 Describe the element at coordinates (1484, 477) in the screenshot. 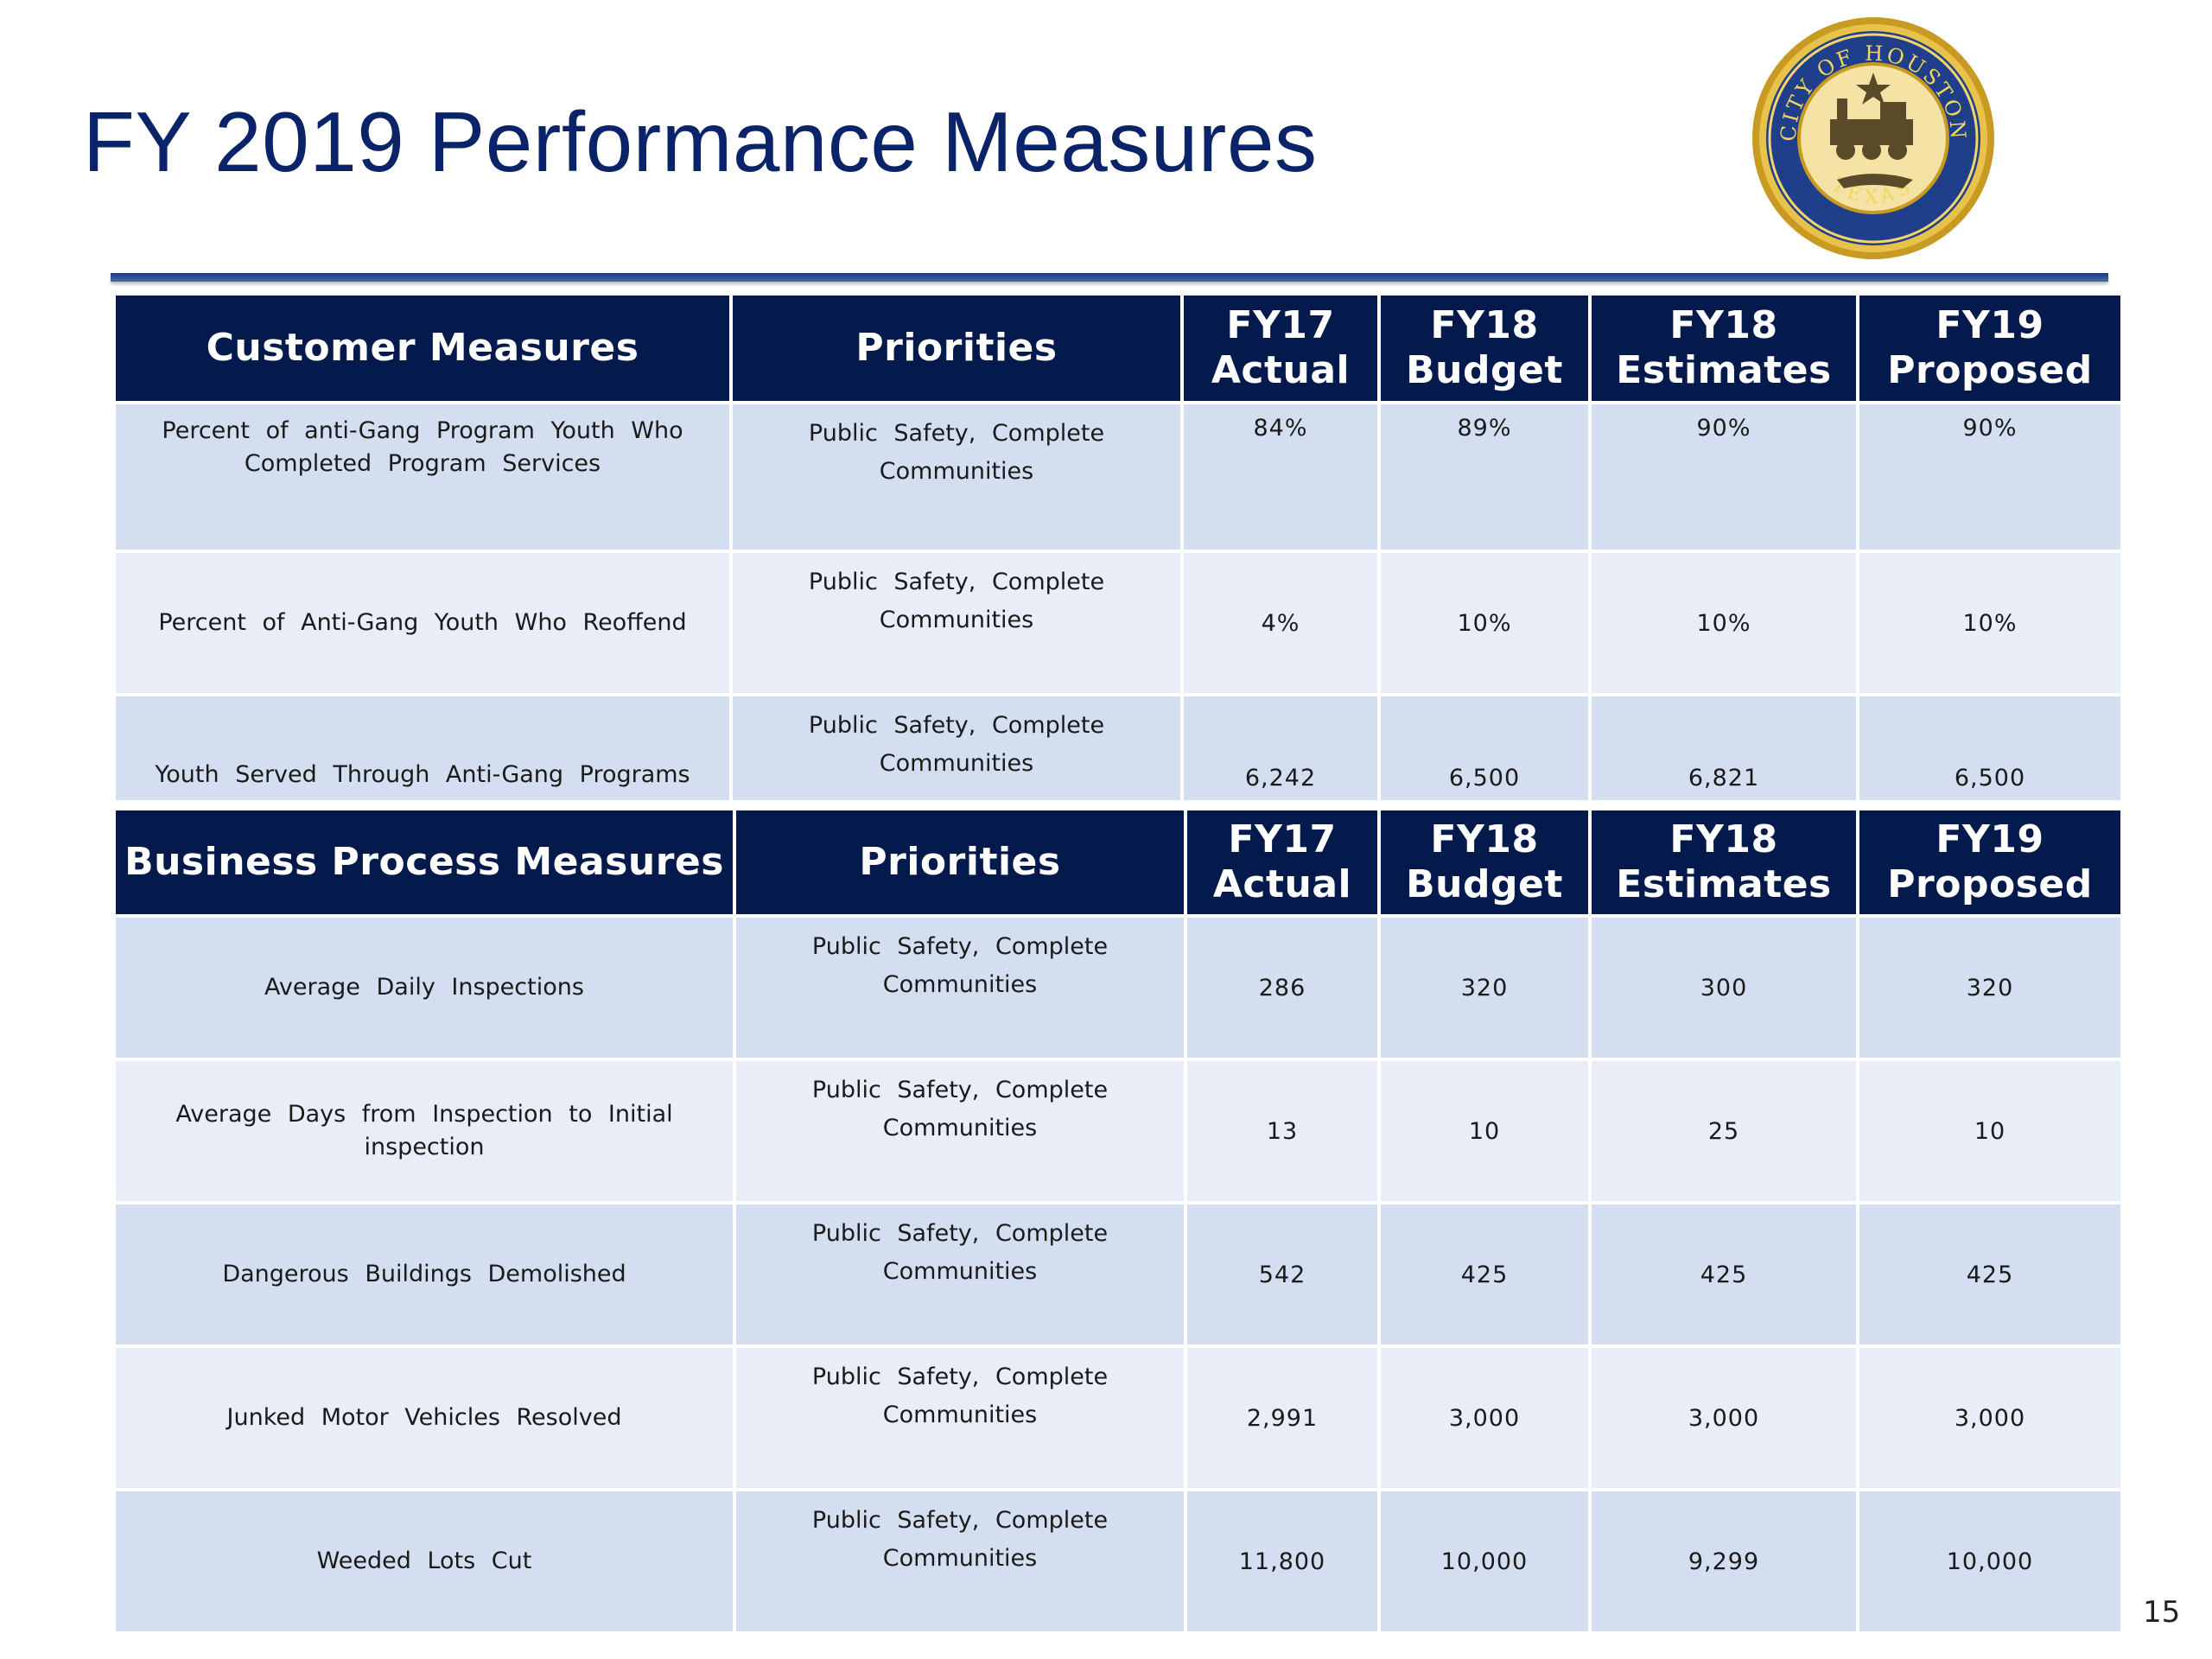

I see `fy18-budget-cell: 89%` at that location.